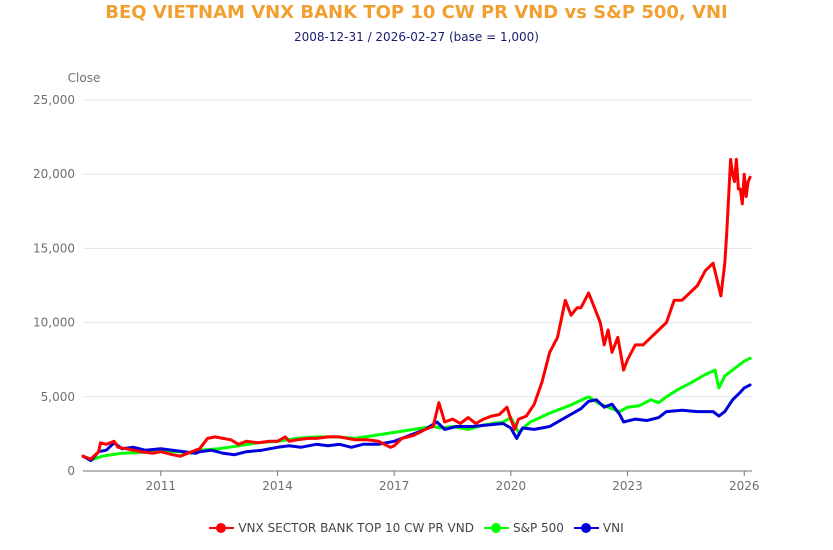 The width and height of the screenshot is (833, 550). Describe the element at coordinates (54, 323) in the screenshot. I see `y-tick-label: 10,000` at that location.